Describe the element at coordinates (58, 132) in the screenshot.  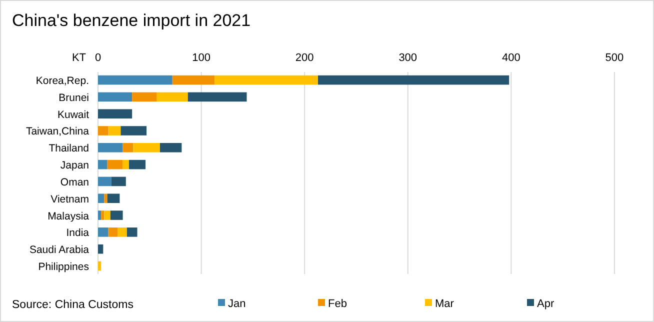
I see `y-tick-label: Taiwan,China` at that location.